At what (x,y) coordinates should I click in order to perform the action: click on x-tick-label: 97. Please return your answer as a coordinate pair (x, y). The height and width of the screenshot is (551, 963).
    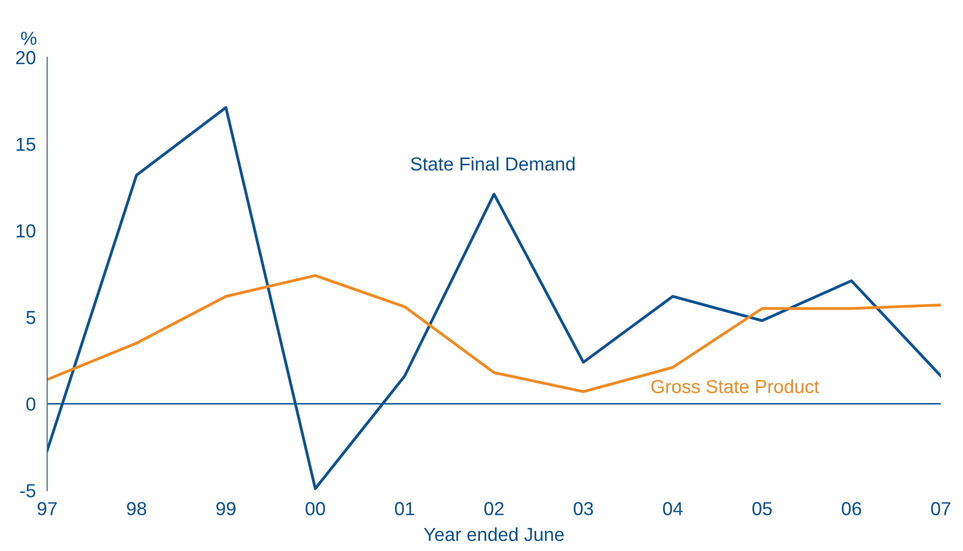
    Looking at the image, I should click on (47, 509).